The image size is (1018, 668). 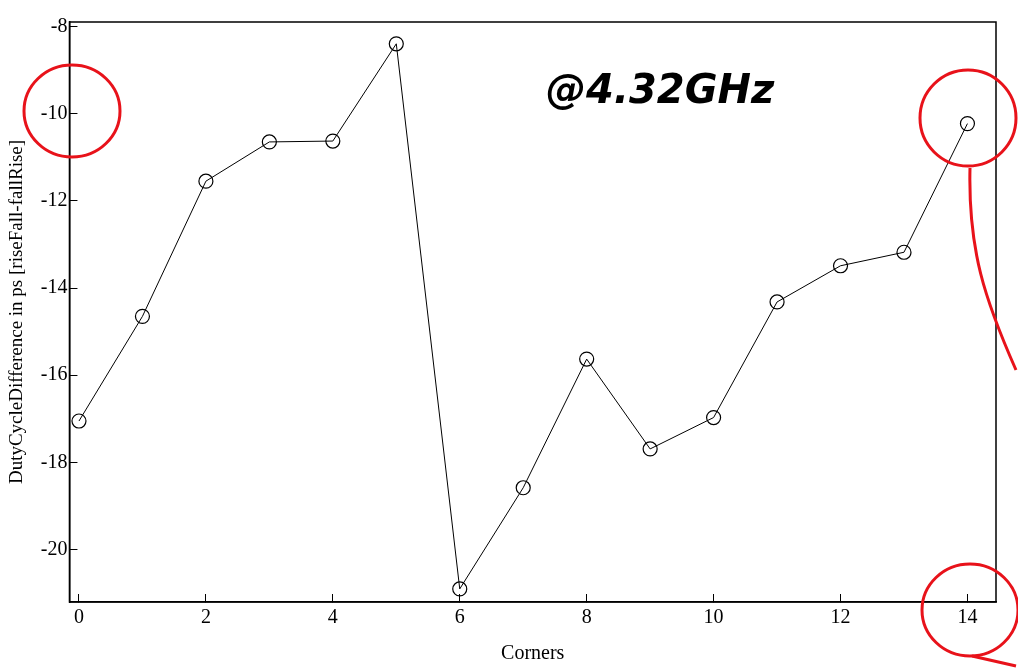 I want to click on y-tick-label: -20, so click(x=54, y=547).